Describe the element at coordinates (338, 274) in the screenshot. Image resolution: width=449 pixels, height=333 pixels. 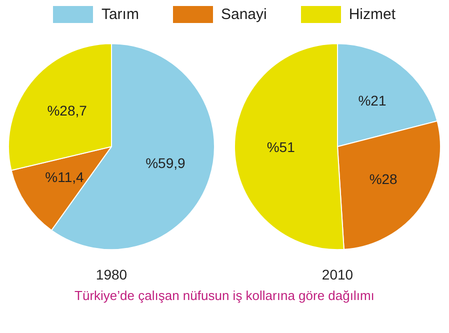
I see `text: 2010` at that location.